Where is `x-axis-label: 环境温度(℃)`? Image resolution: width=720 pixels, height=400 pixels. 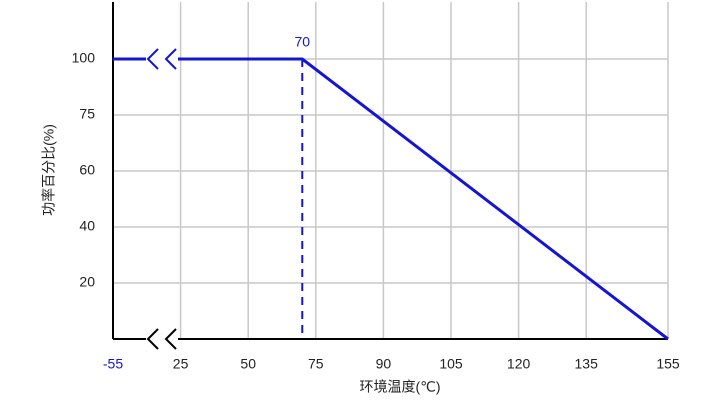
x-axis-label: 环境温度(℃) is located at coordinates (399, 387).